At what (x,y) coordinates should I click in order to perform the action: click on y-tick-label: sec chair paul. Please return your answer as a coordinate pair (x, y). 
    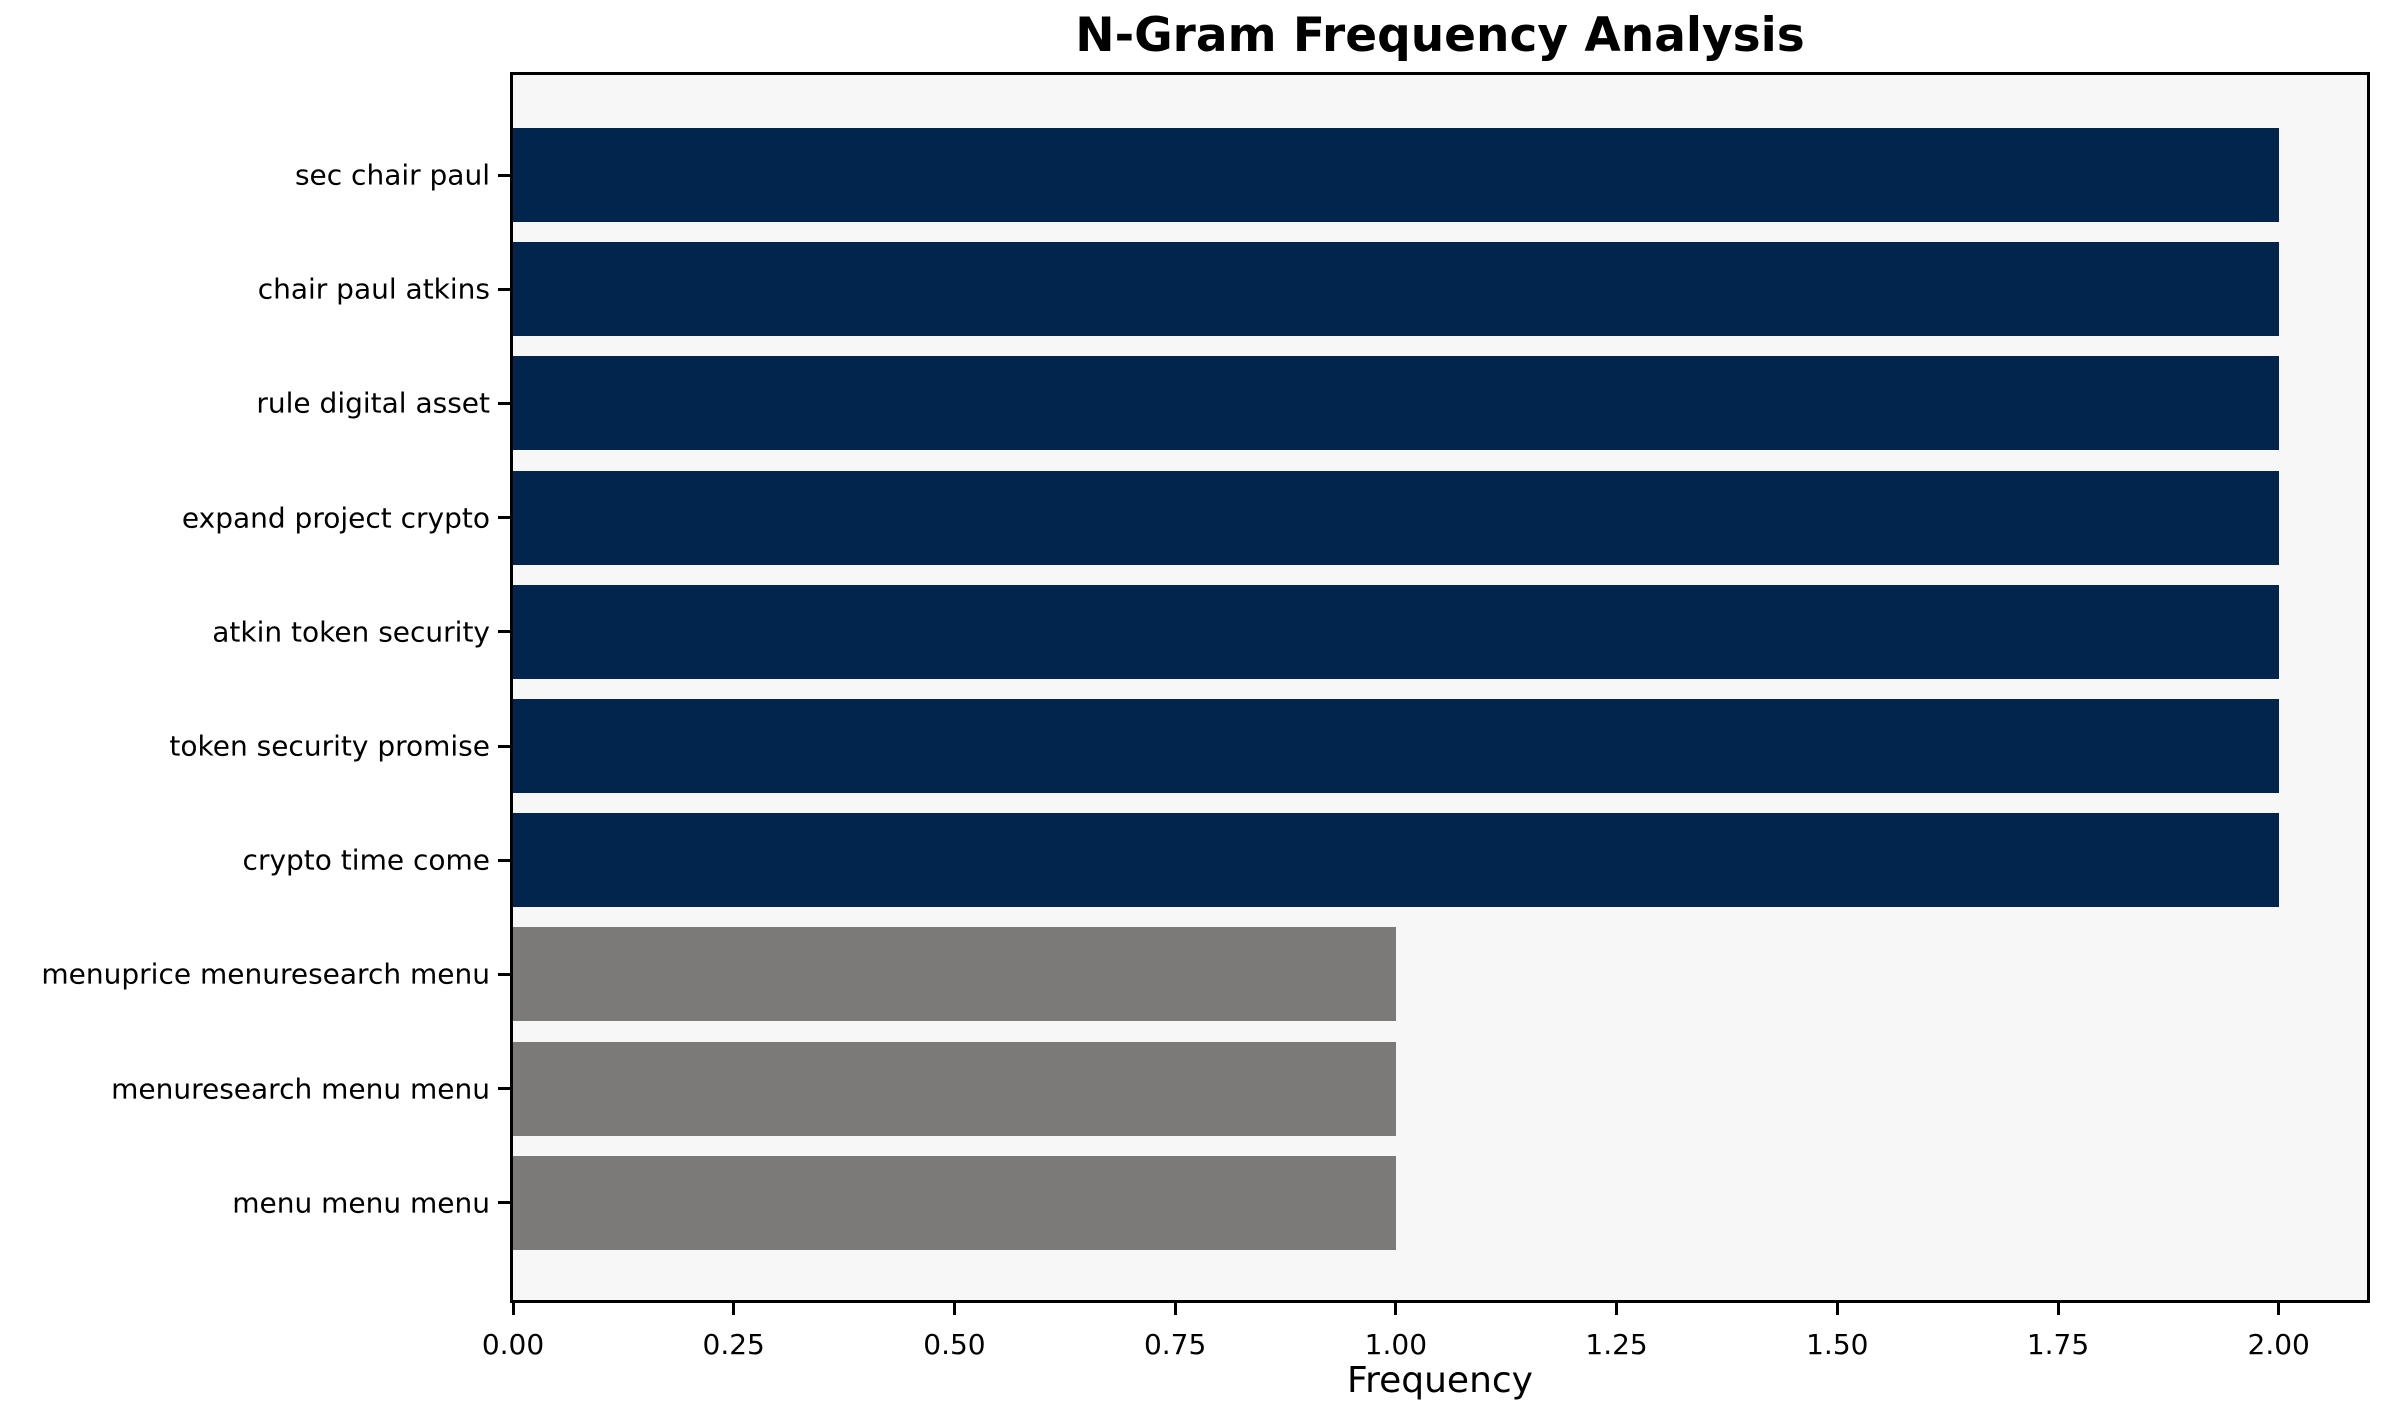
    Looking at the image, I should click on (392, 175).